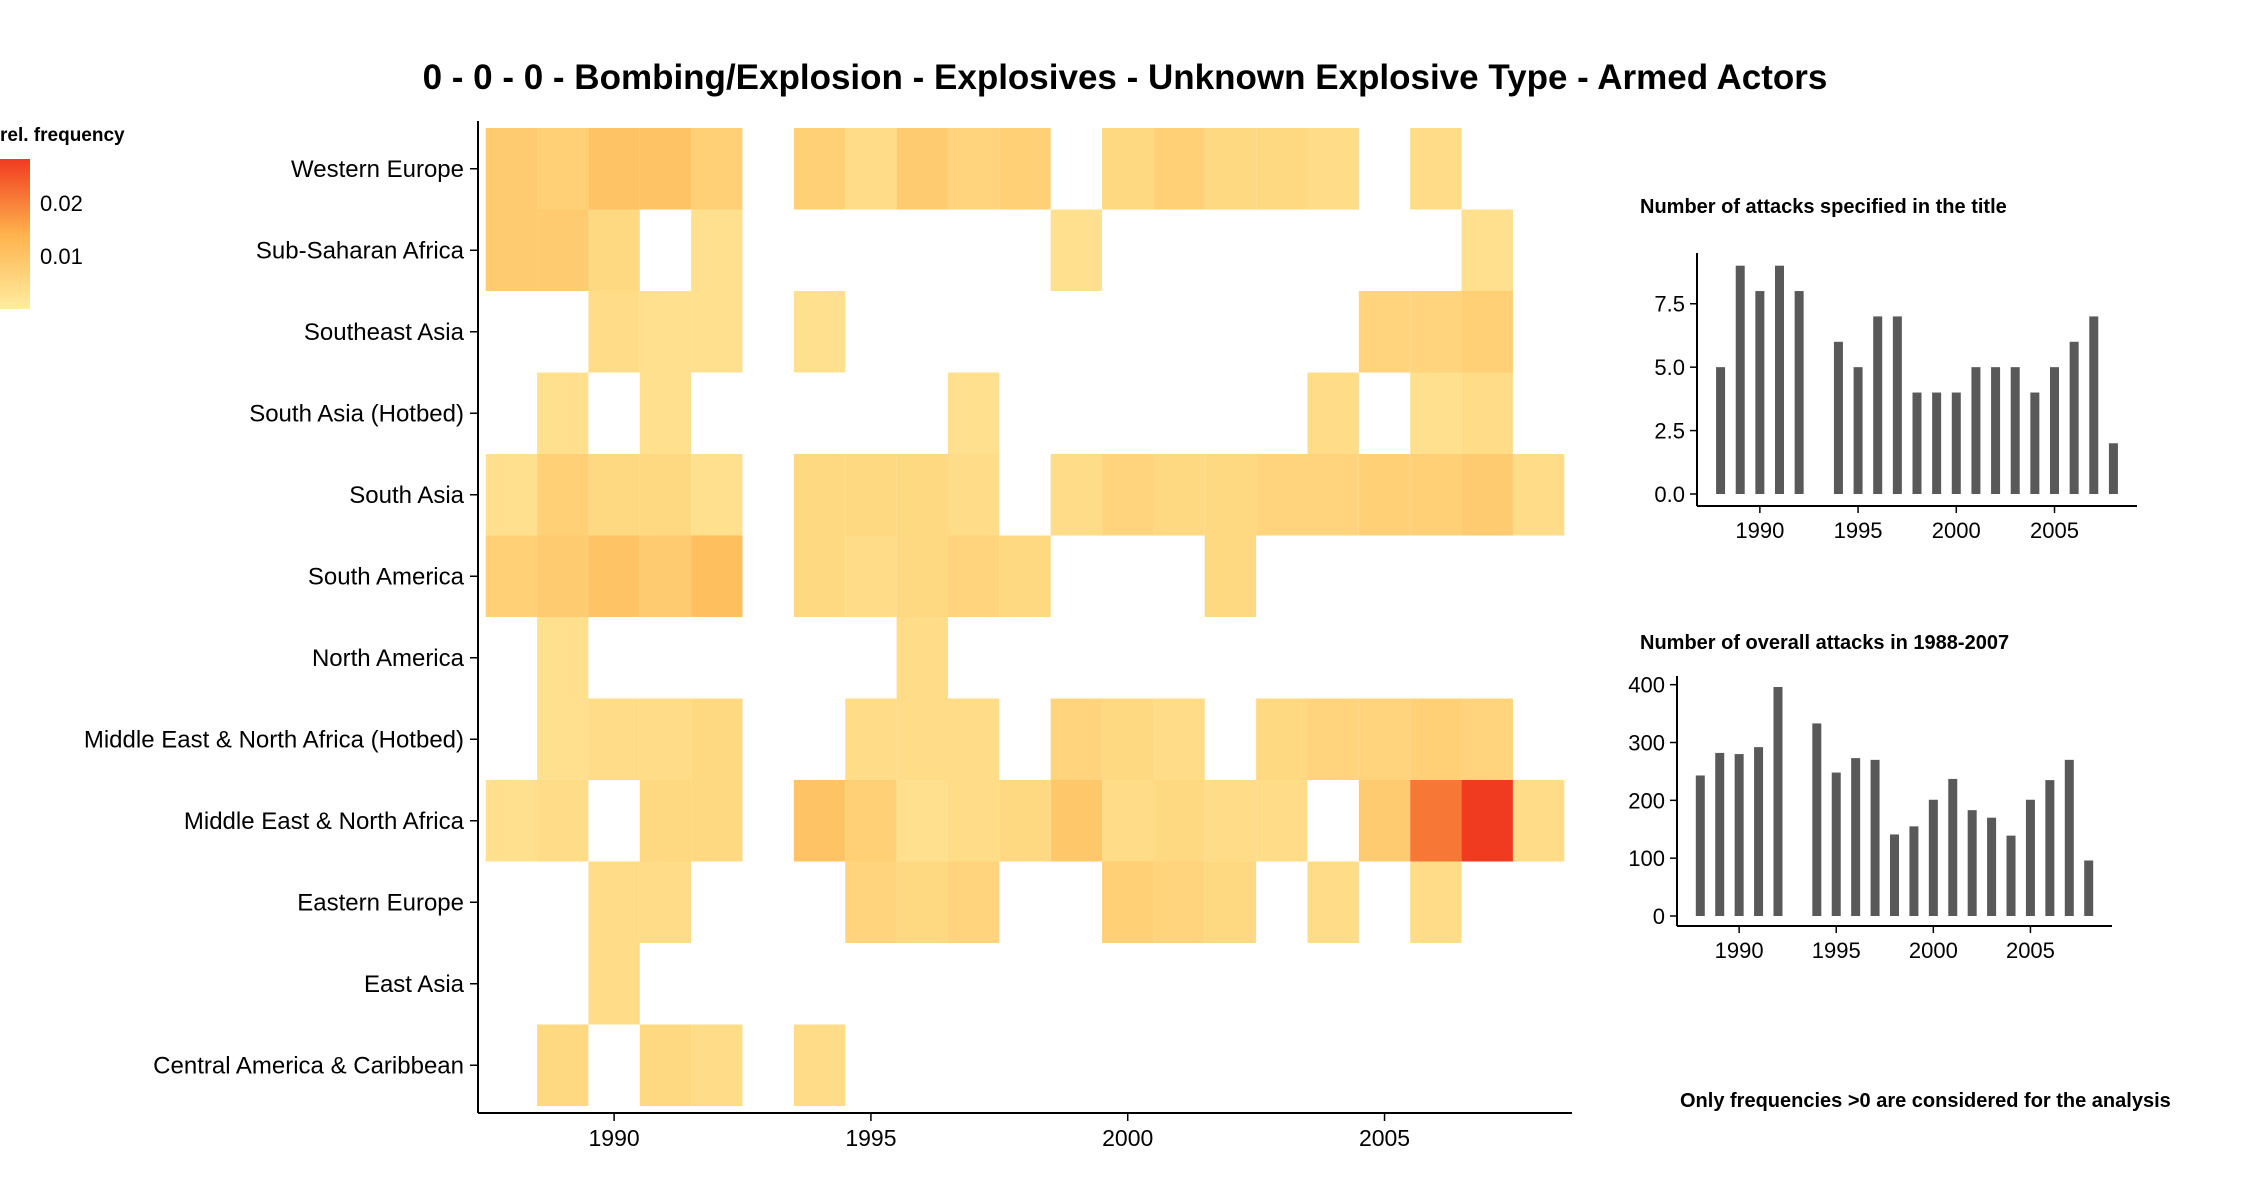 The width and height of the screenshot is (2250, 1200). Describe the element at coordinates (360, 250) in the screenshot. I see `y-tick-label: Sub-Saharan Africa` at that location.